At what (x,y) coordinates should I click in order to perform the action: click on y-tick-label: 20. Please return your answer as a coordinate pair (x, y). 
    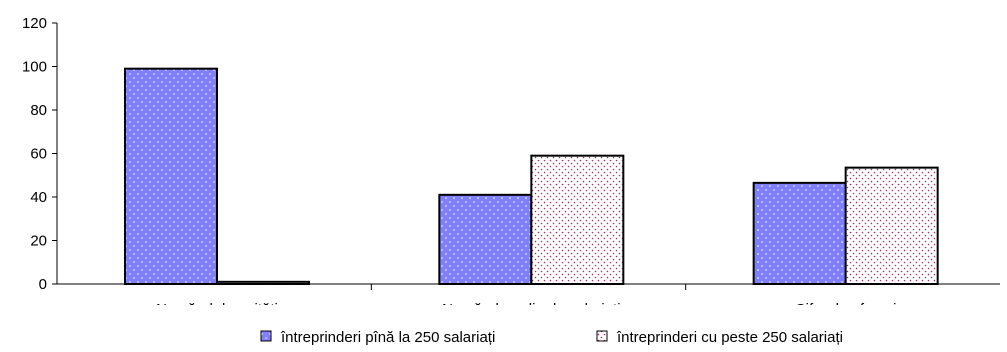
    Looking at the image, I should click on (38, 241).